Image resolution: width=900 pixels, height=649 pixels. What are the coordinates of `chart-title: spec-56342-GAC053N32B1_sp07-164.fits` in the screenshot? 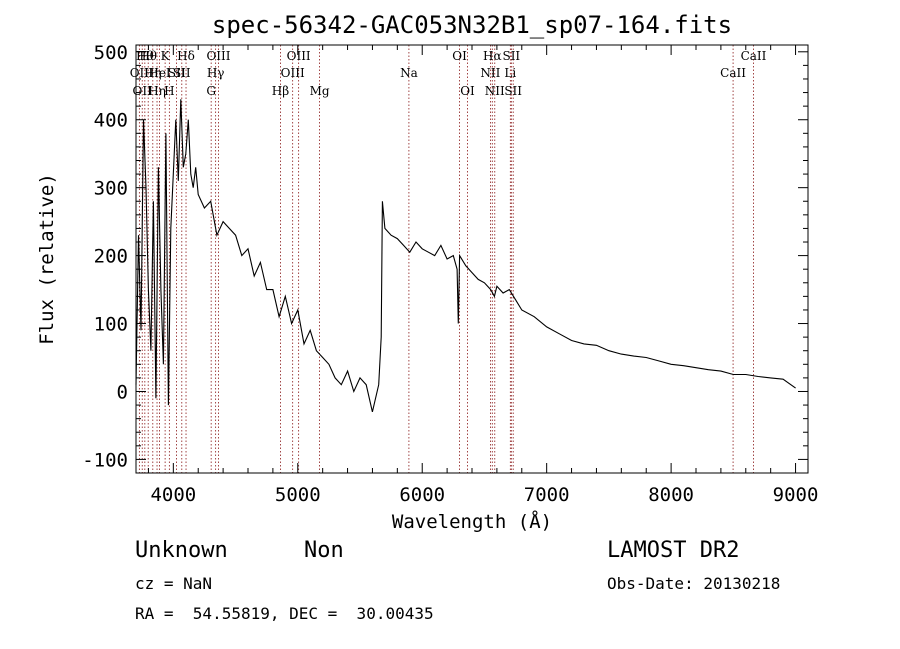 It's located at (472, 25).